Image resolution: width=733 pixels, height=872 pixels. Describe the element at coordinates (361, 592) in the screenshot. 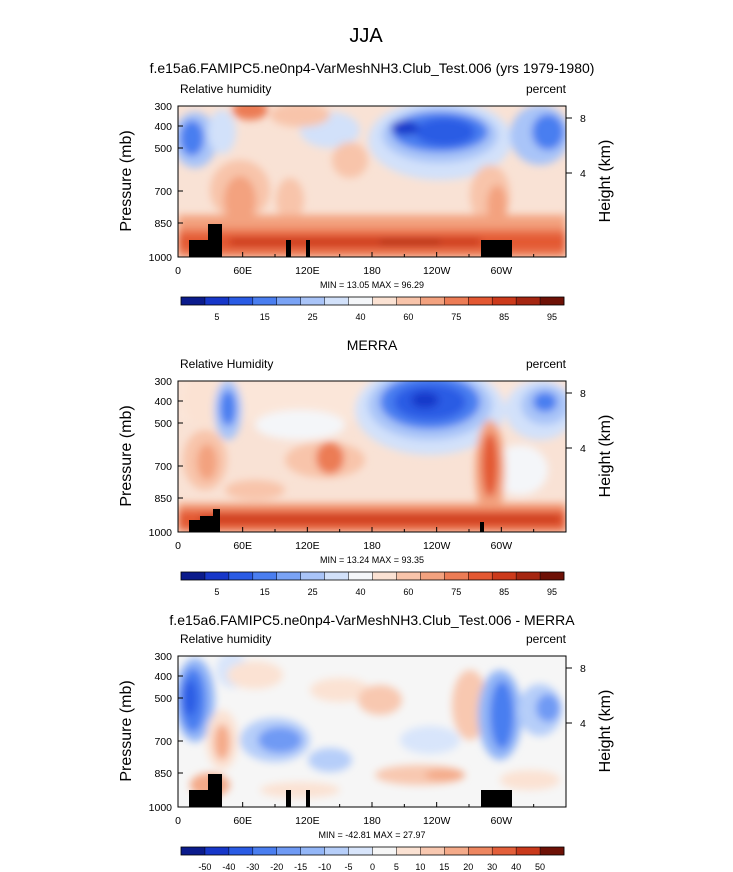

I see `panel-2-colorbar-label: 40` at that location.